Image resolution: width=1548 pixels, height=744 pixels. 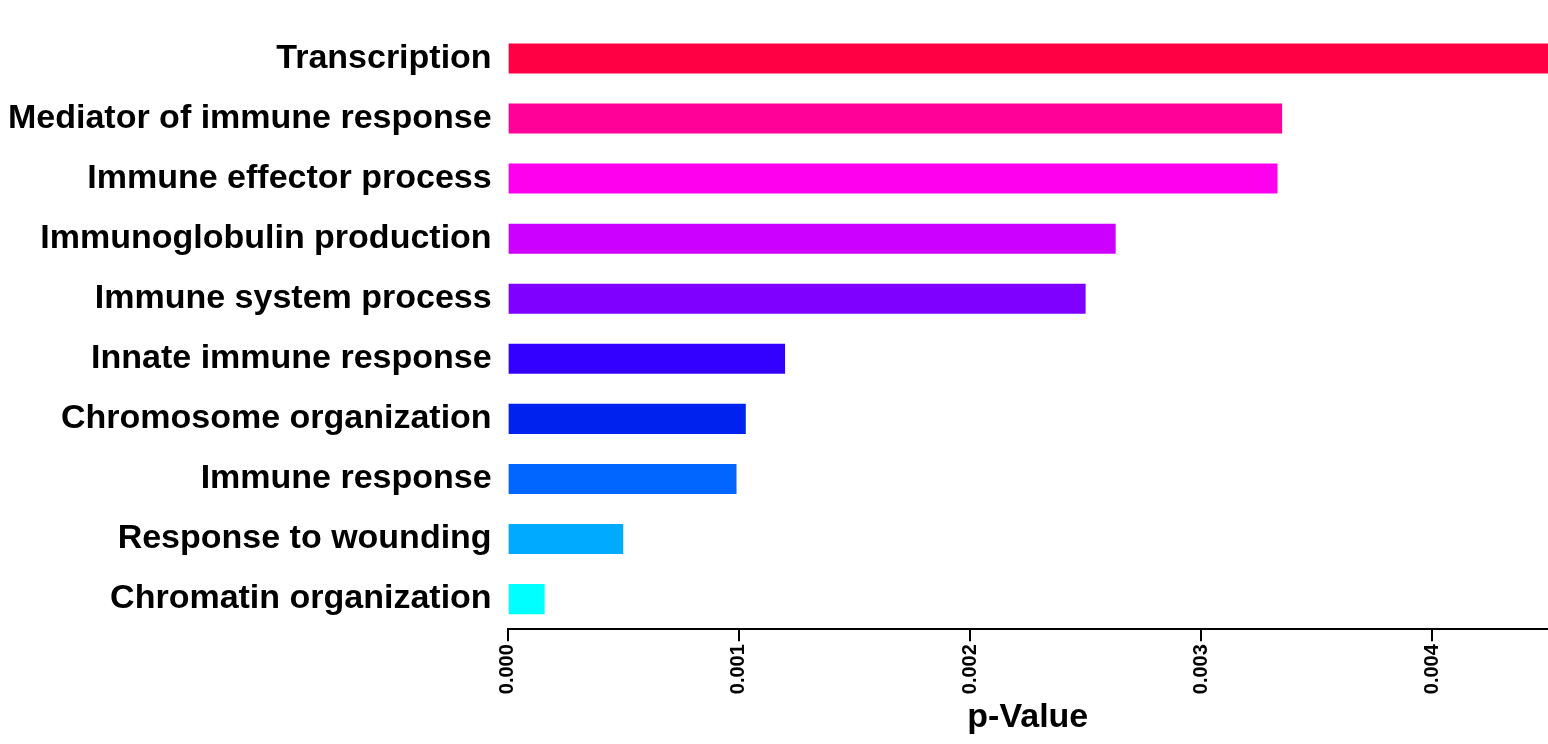 I want to click on y-tick-label: Immune effector process, so click(x=289, y=175).